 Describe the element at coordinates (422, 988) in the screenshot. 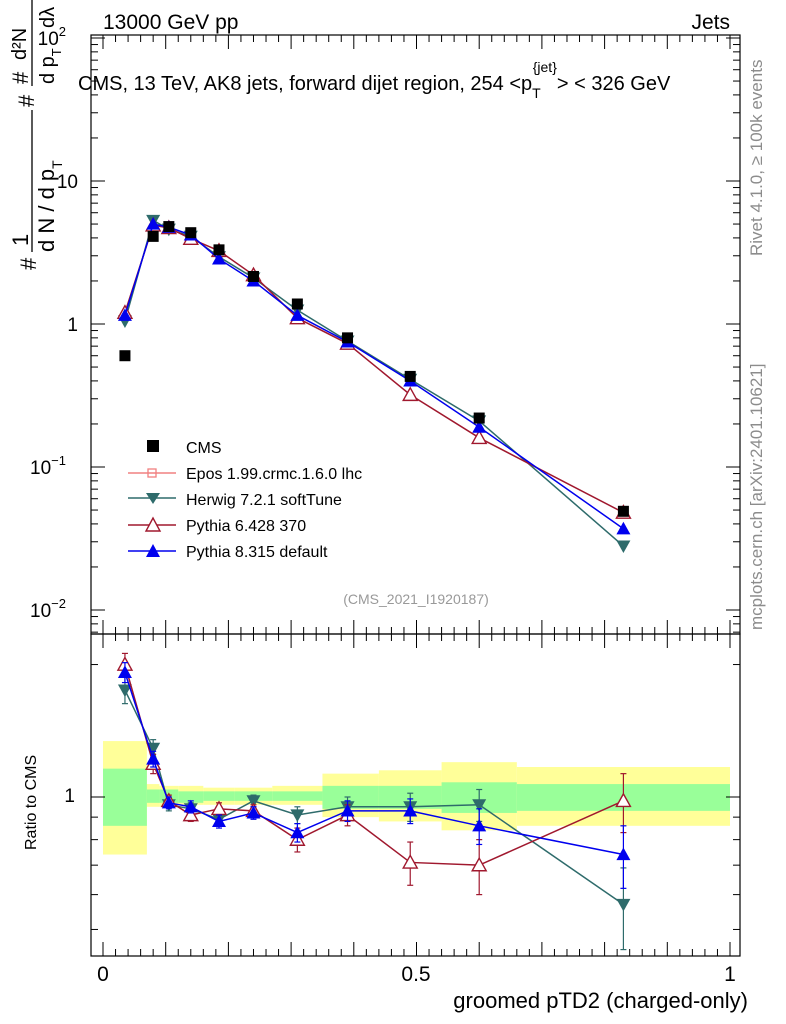

I see `x-axis: 0 0.5 1 groomed pTD2 (charged-only)` at that location.